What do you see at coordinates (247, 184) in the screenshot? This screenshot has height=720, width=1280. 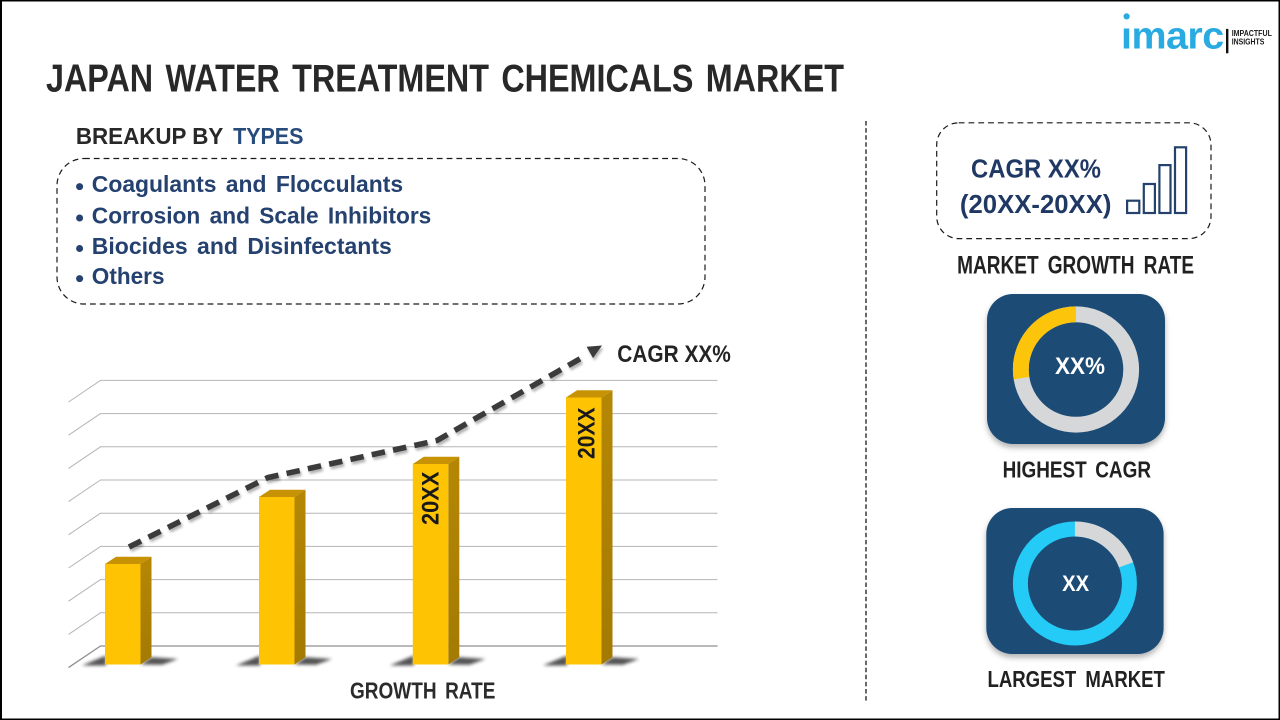 I see `svg-text: Coagulants and Flocculants` at bounding box center [247, 184].